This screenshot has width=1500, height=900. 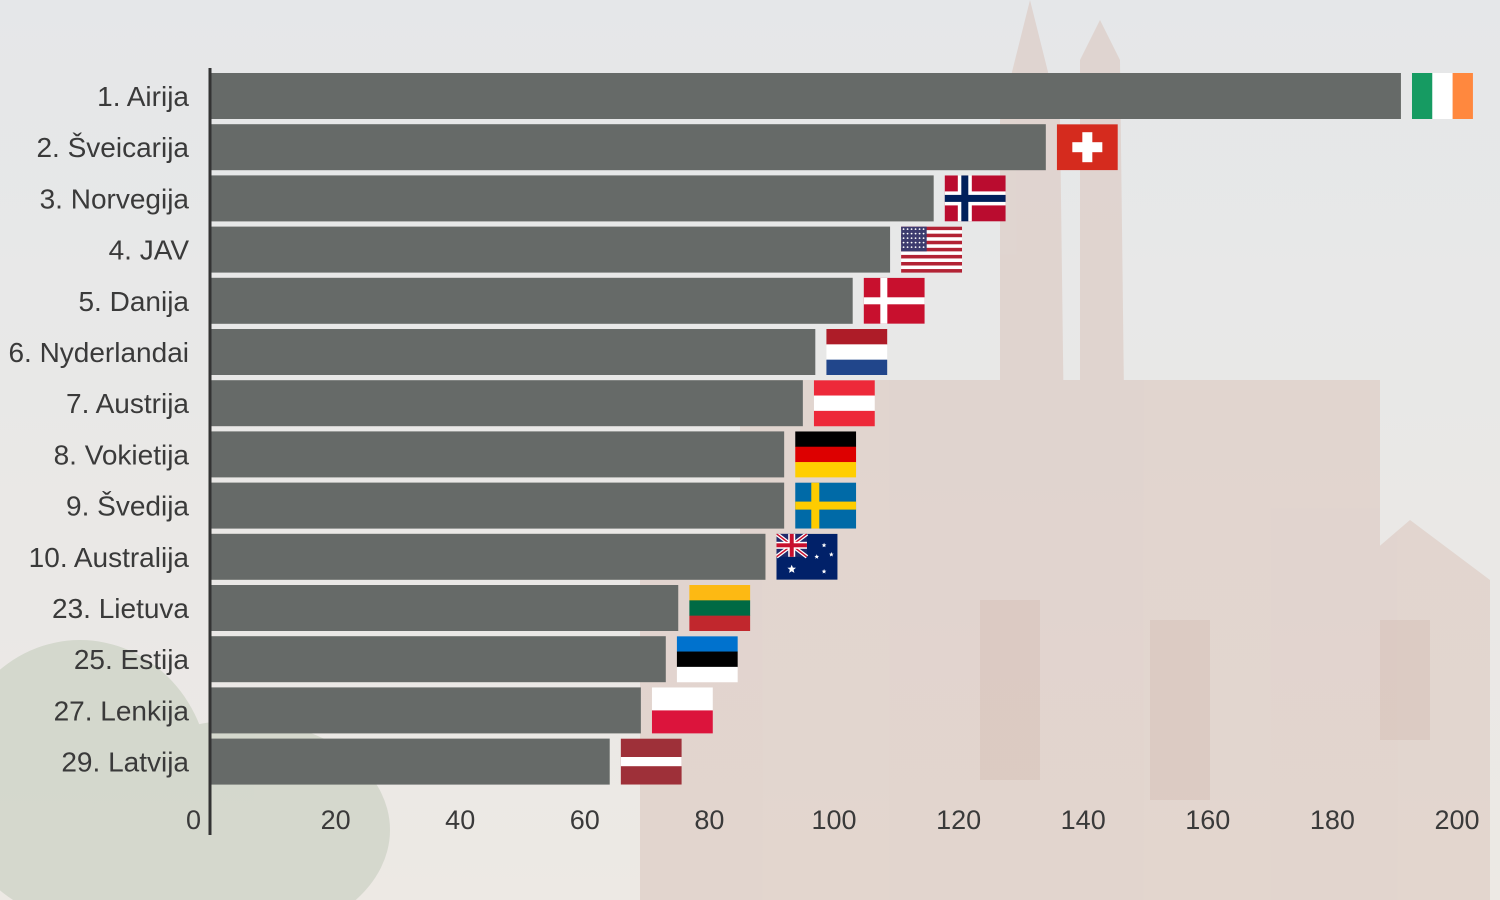 What do you see at coordinates (460, 820) in the screenshot?
I see `x-tick-label: 40` at bounding box center [460, 820].